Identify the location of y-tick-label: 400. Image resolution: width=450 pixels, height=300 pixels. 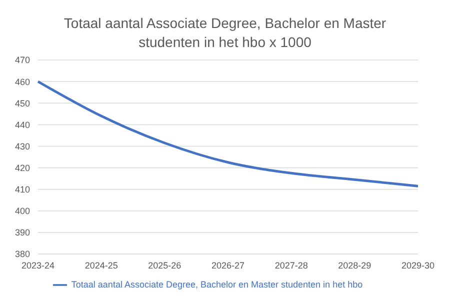
(22, 211).